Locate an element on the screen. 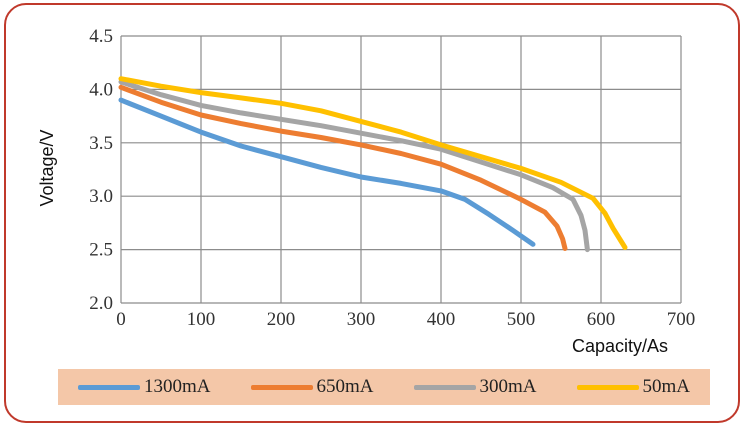 Image resolution: width=748 pixels, height=423 pixels. y-tick-label: 4.5 is located at coordinates (101, 36).